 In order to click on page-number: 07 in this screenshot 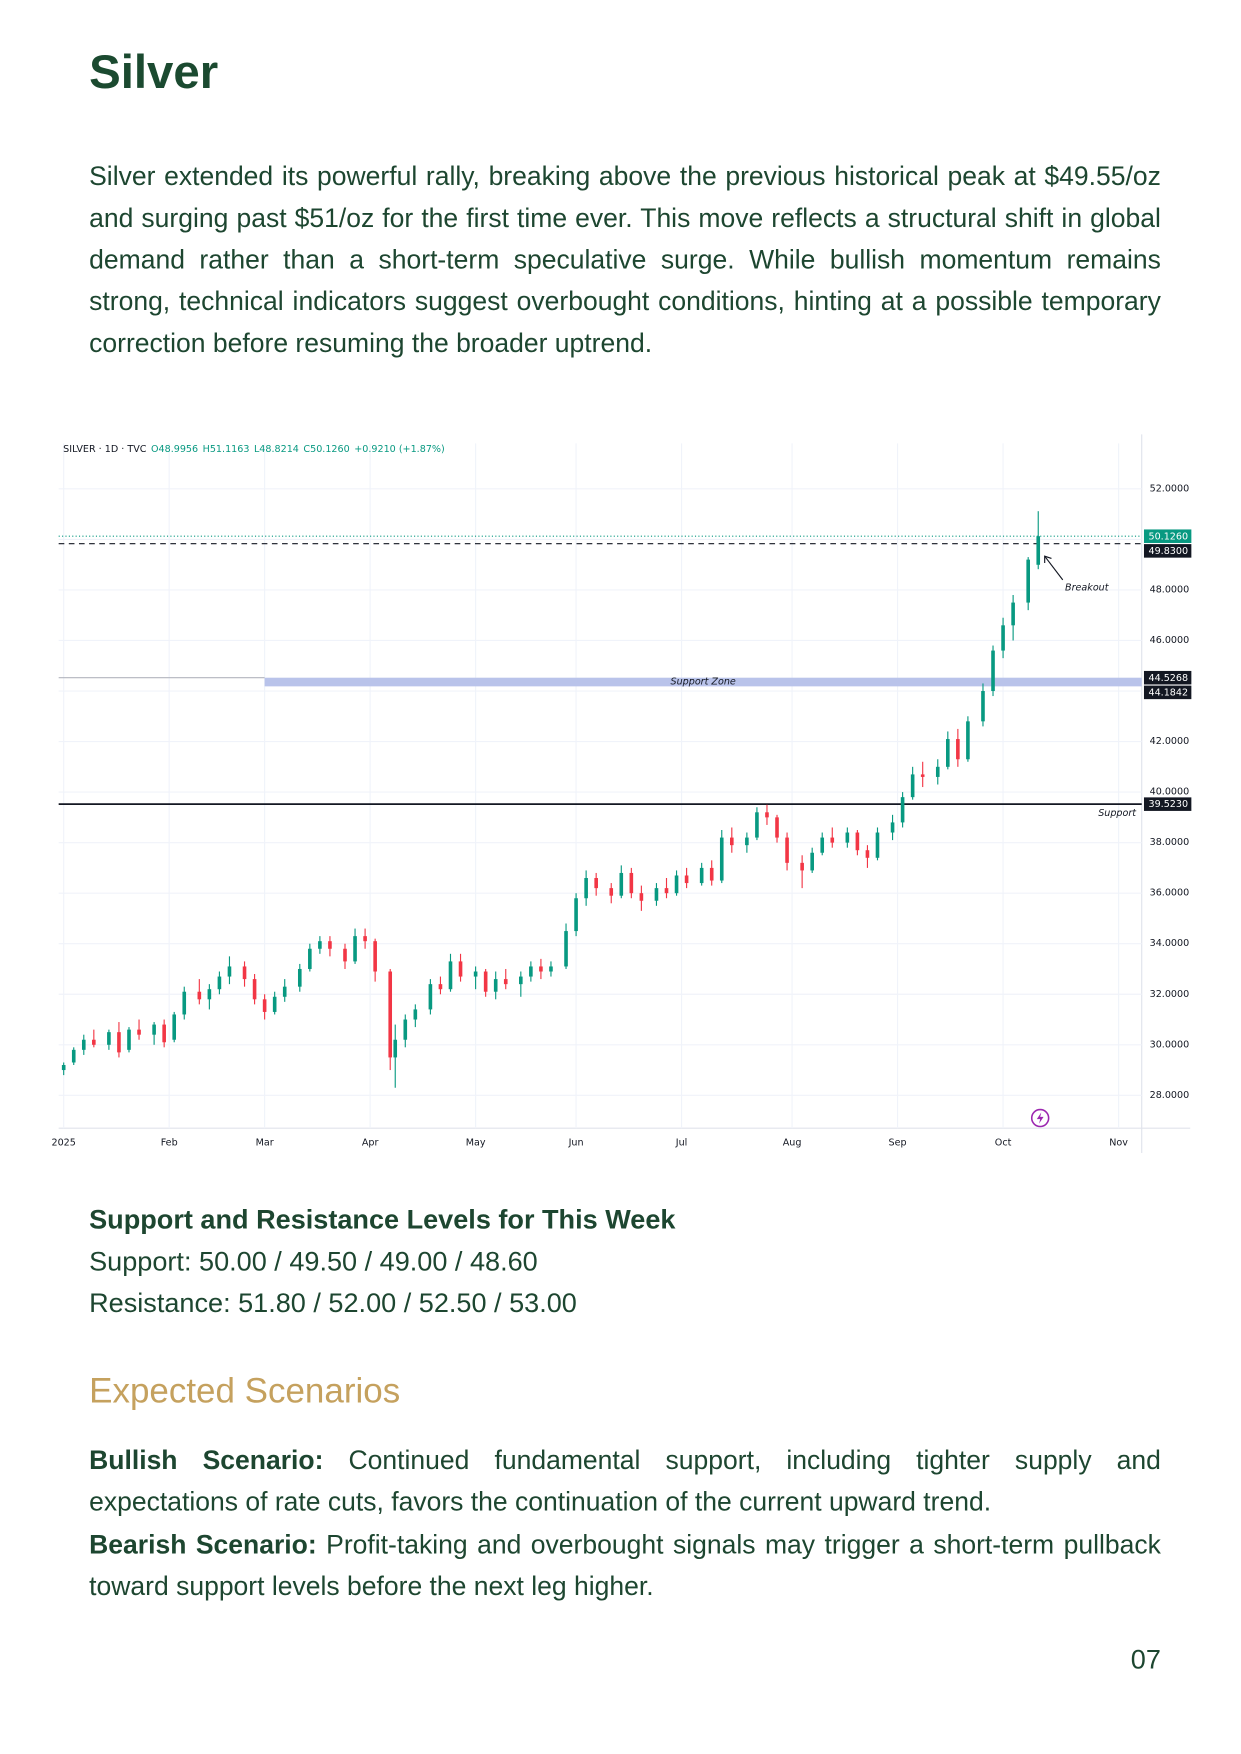, I will do `click(1145, 1660)`.